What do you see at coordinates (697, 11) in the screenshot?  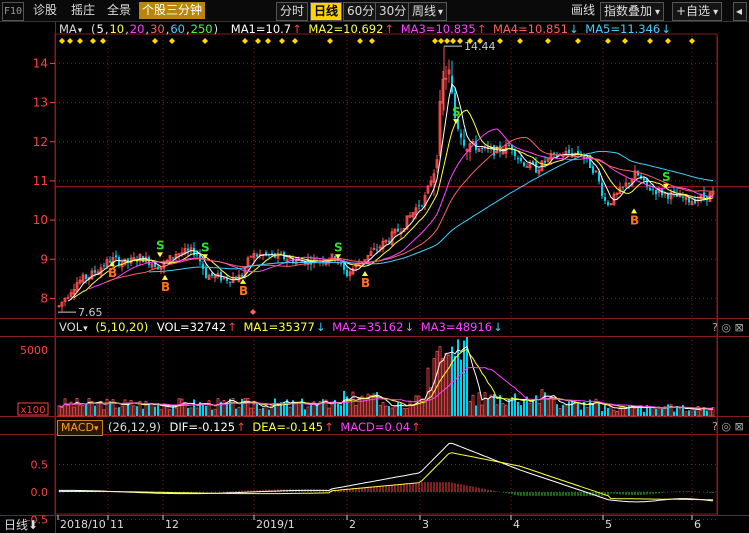 I see `favorite-button: +自选 ▾` at bounding box center [697, 11].